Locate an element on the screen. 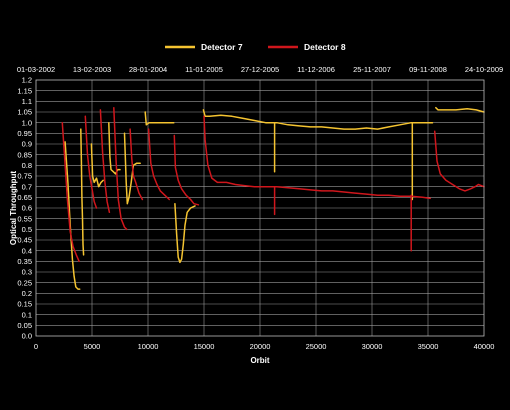 This screenshot has height=410, width=510. top-date-label: 25-11-2007 is located at coordinates (372, 69).